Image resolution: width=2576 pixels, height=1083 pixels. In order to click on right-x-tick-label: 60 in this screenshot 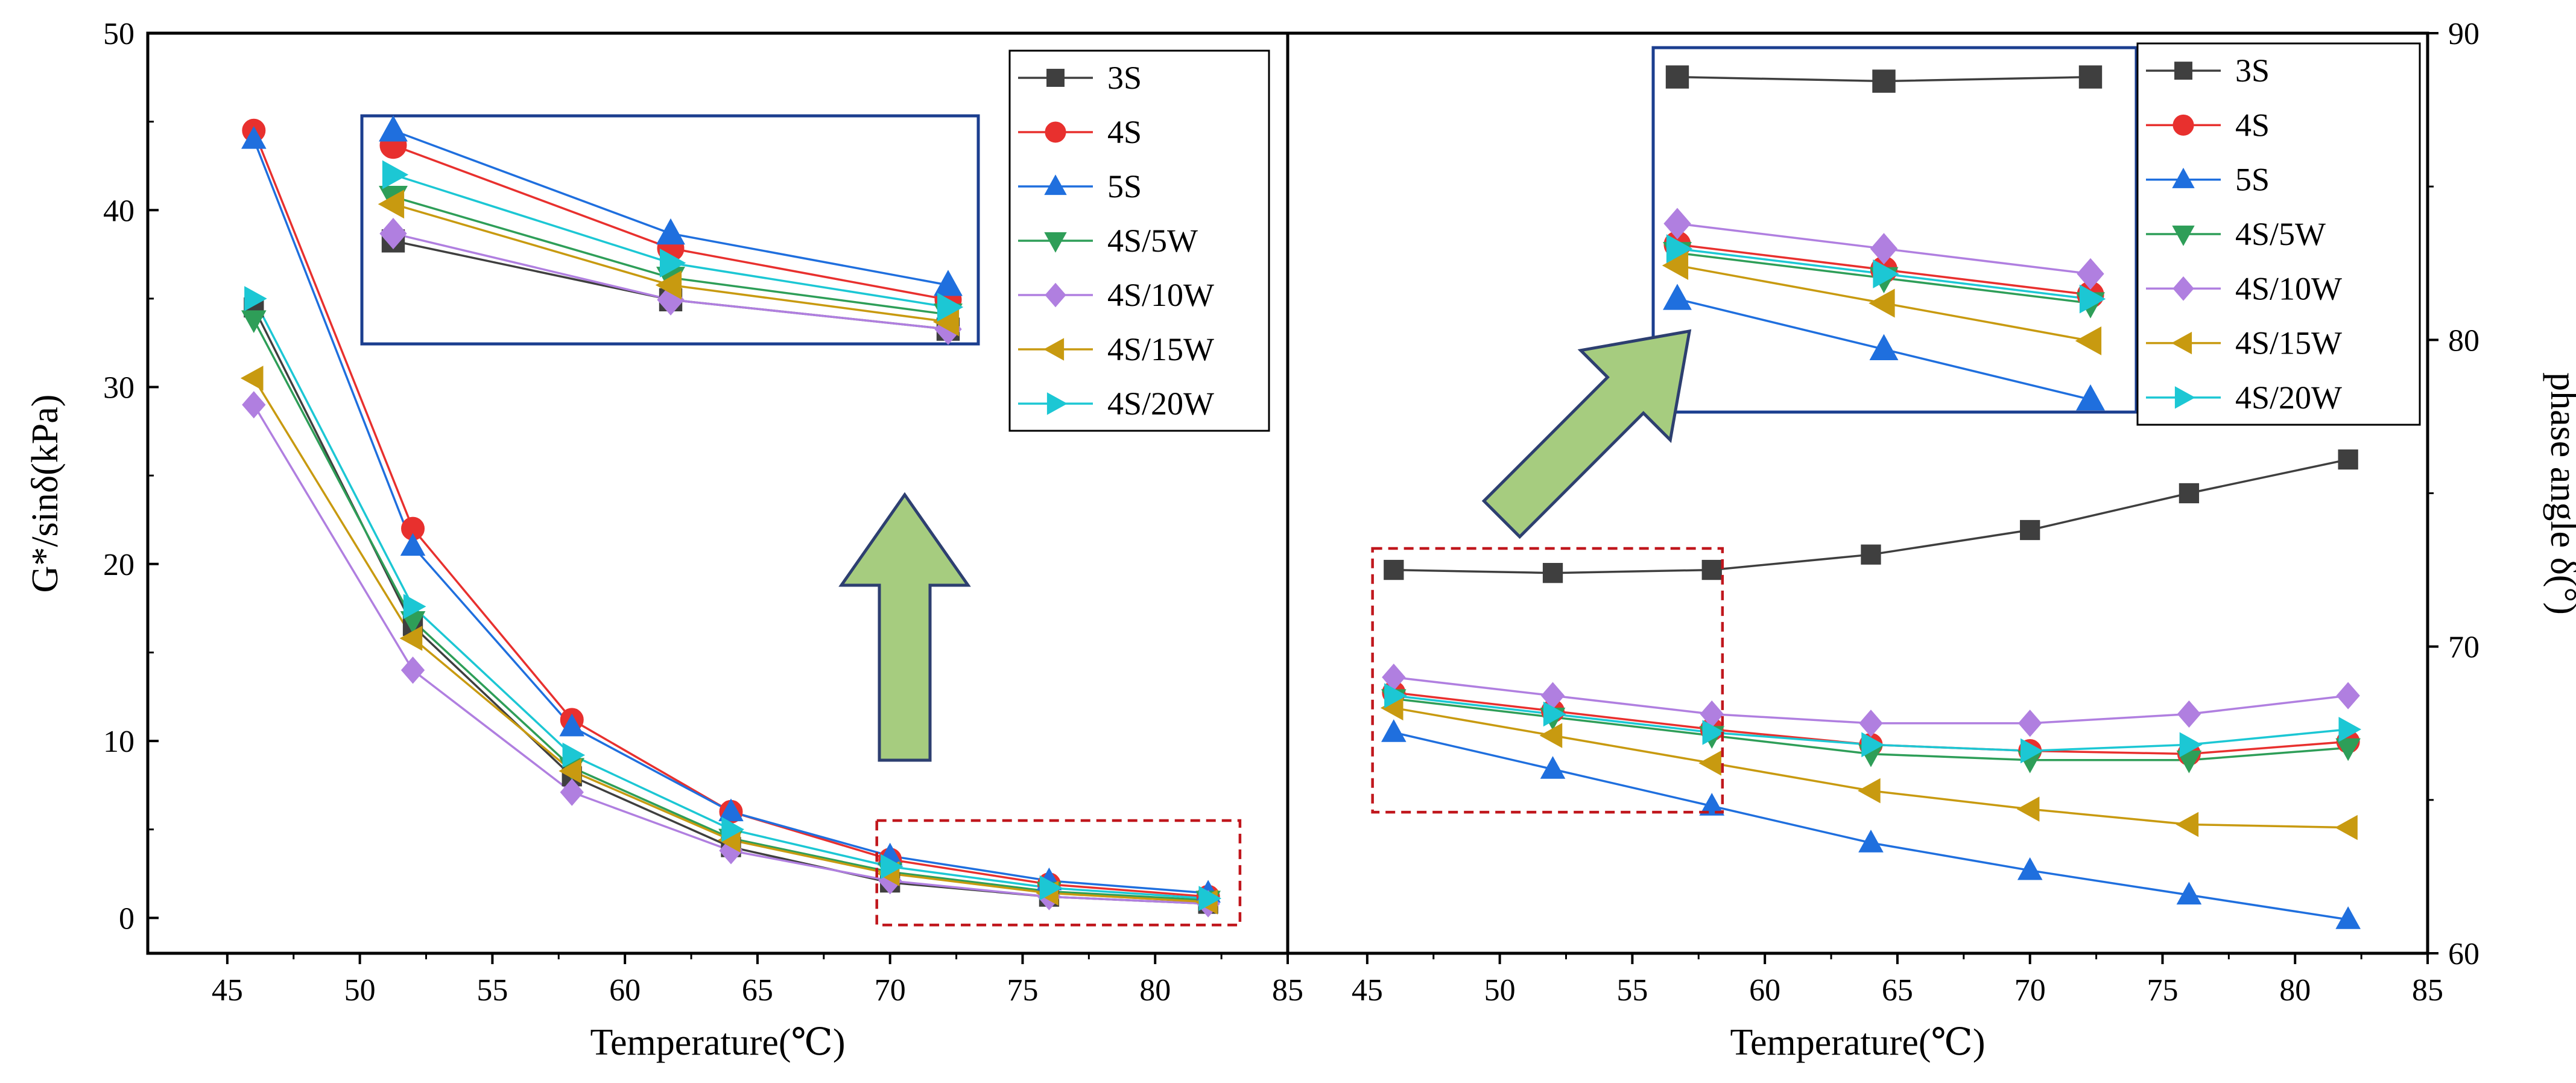, I will do `click(1764, 990)`.